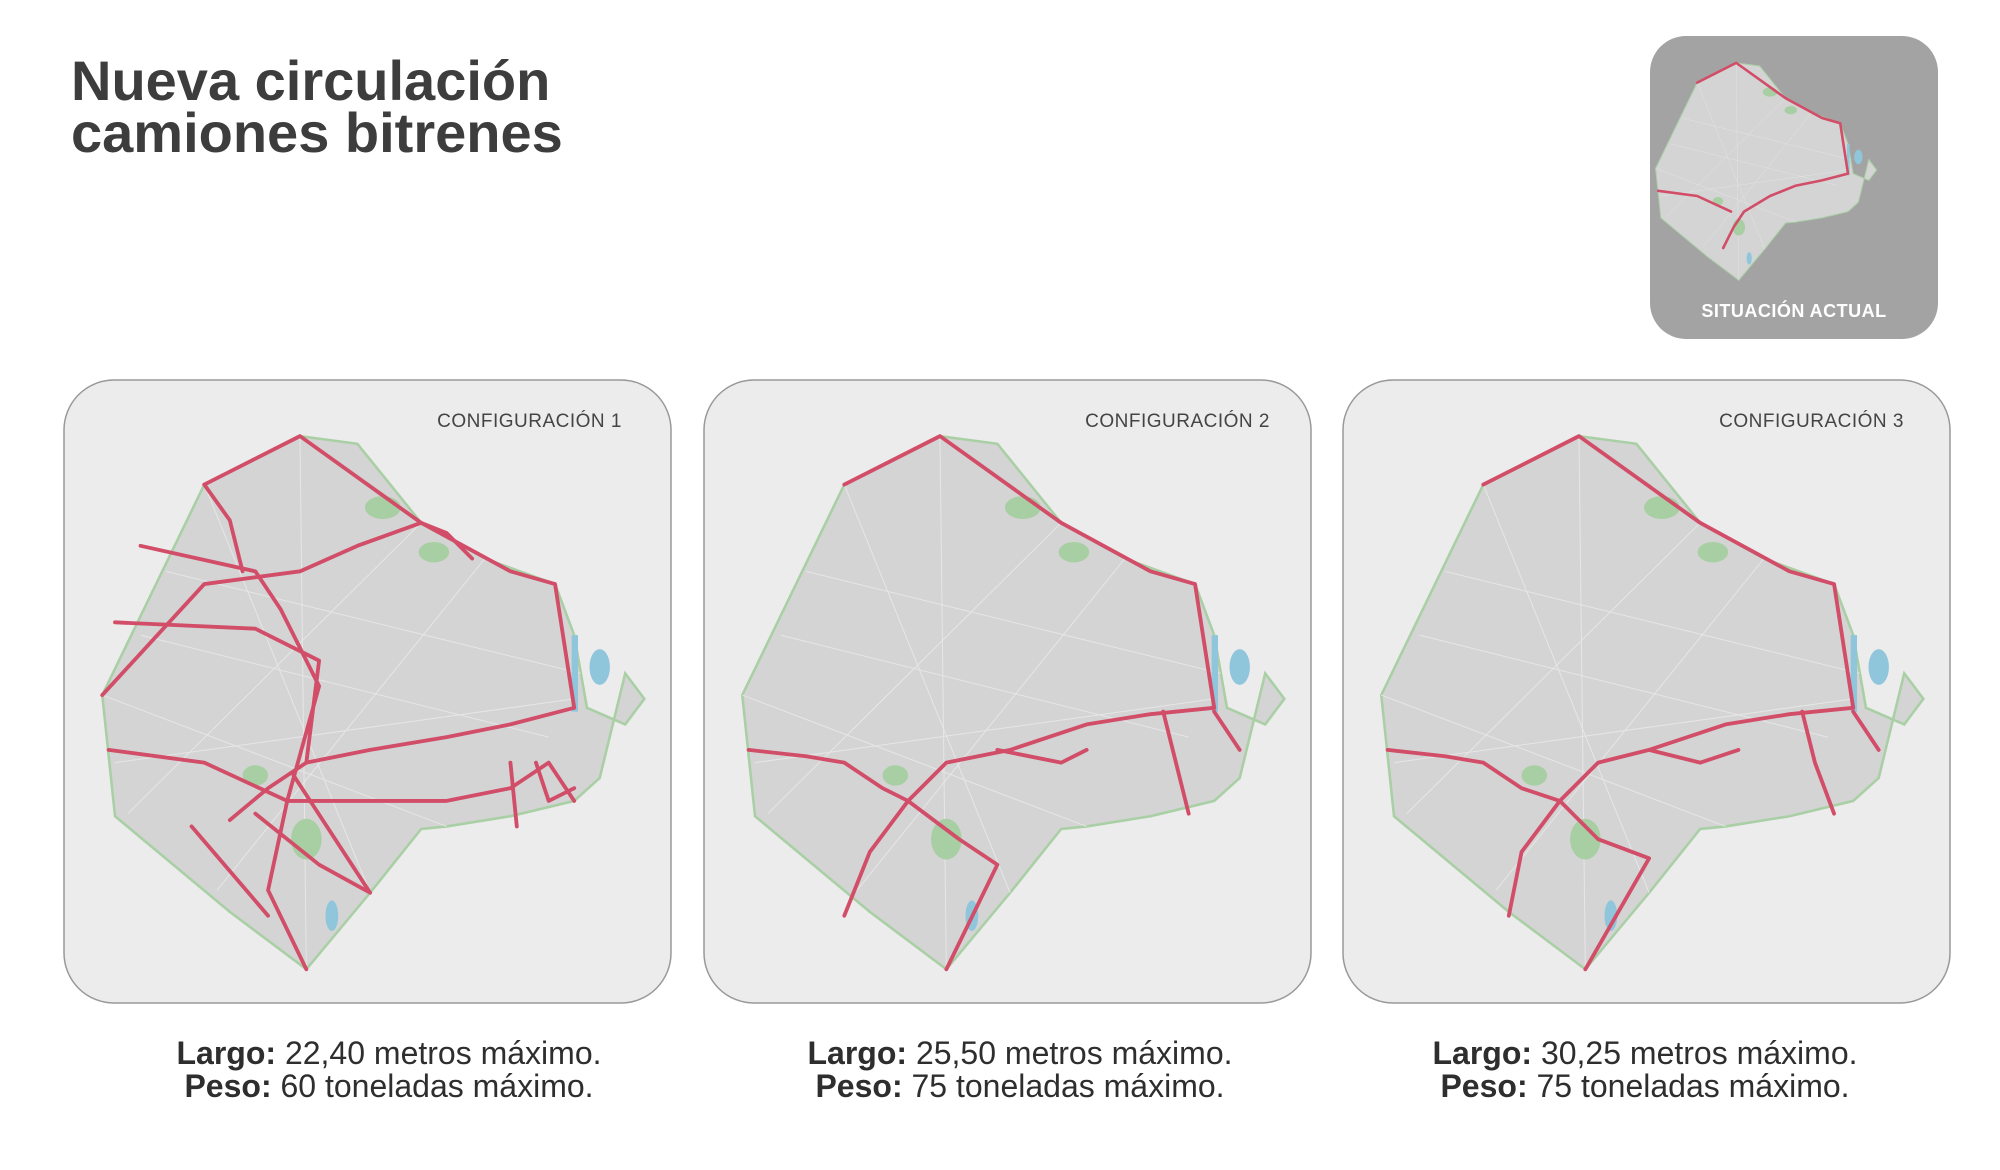 Image resolution: width=2000 pixels, height=1170 pixels. Describe the element at coordinates (436, 1086) in the screenshot. I see `caption-value: 60 toneladas máximo.` at that location.